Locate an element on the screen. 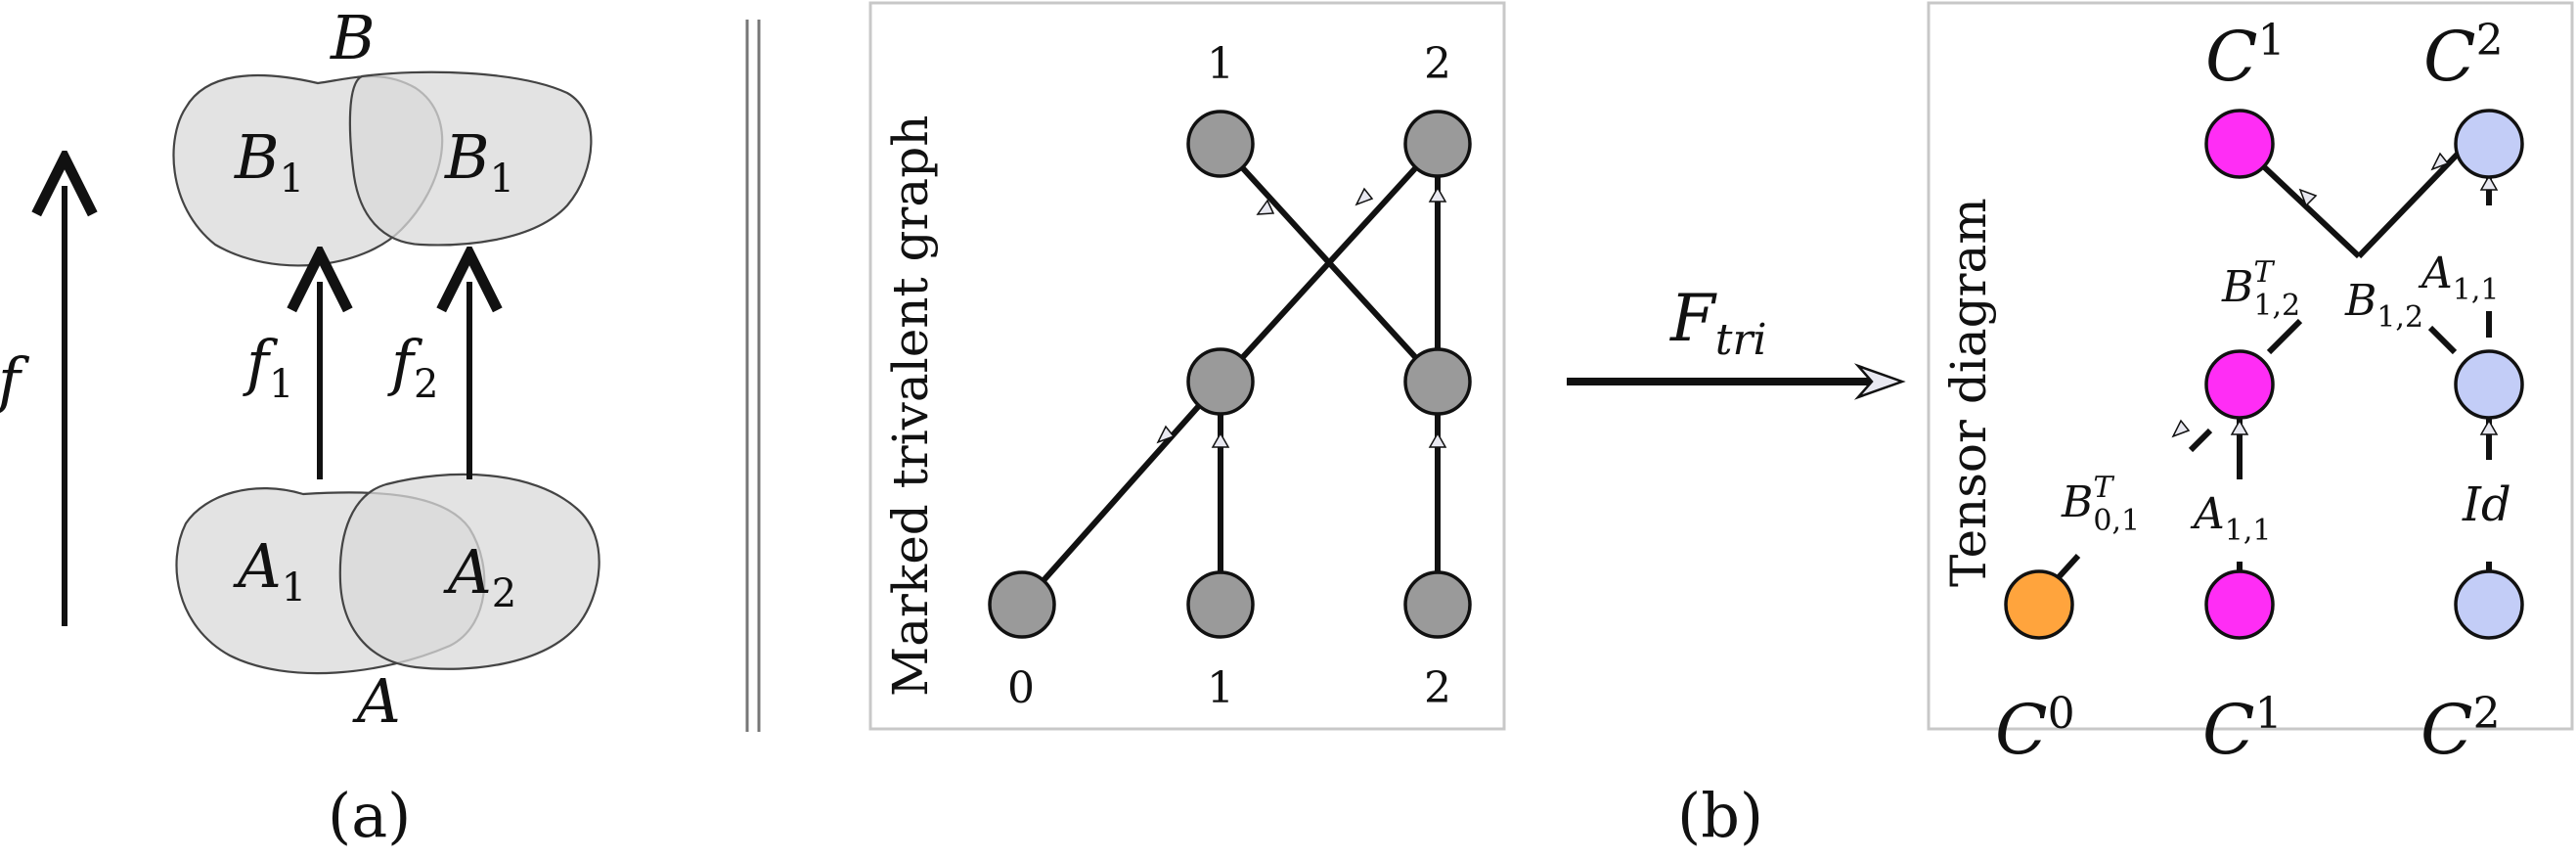  graph-bottom-label-0: 0 is located at coordinates (1021, 688).